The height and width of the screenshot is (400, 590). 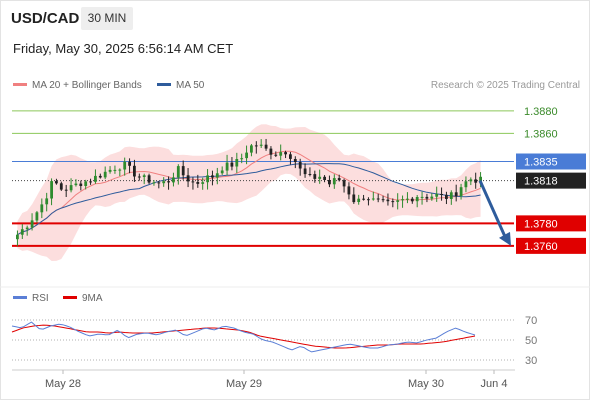 What do you see at coordinates (541, 224) in the screenshot?
I see `price-label: 1.3780` at bounding box center [541, 224].